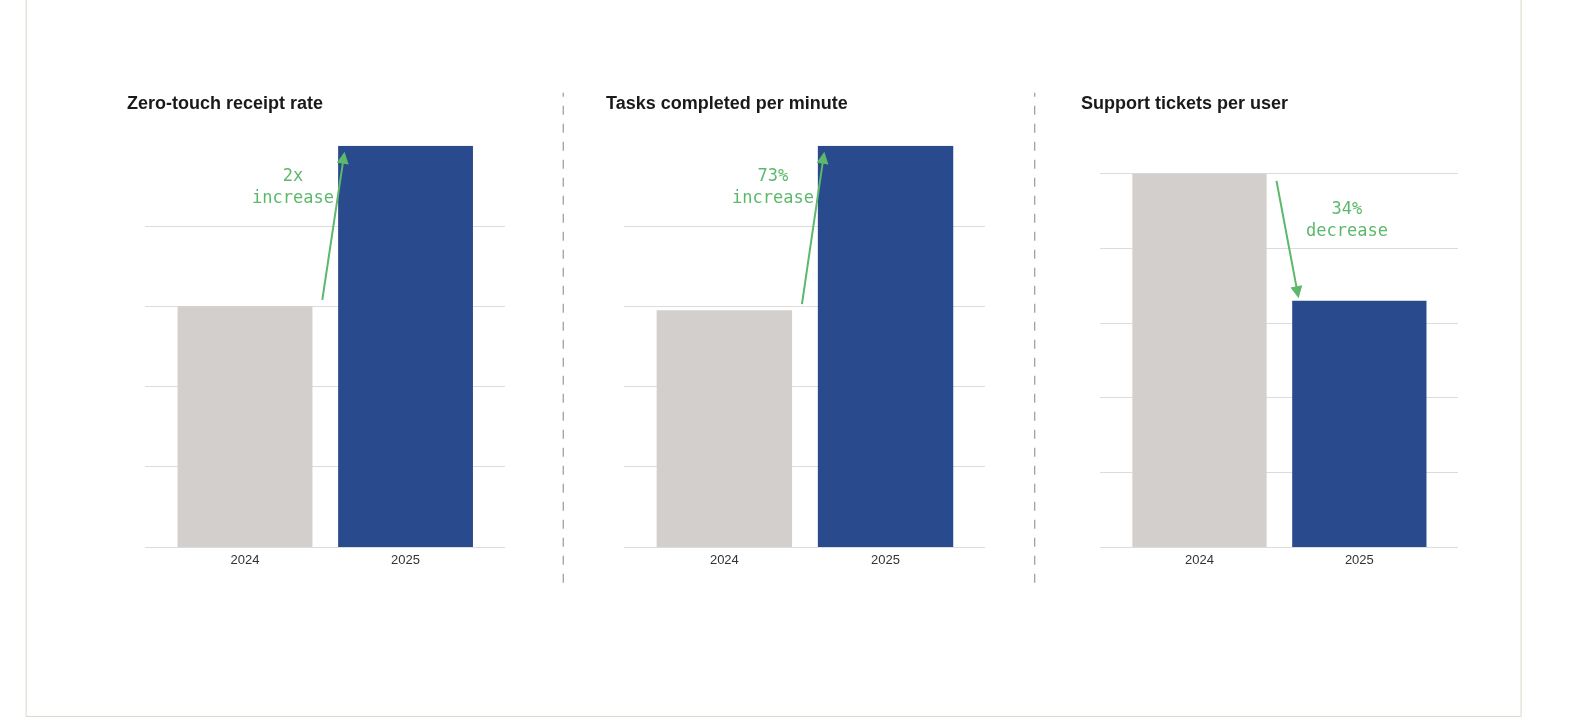  I want to click on annotation: 73% increase, so click(773, 186).